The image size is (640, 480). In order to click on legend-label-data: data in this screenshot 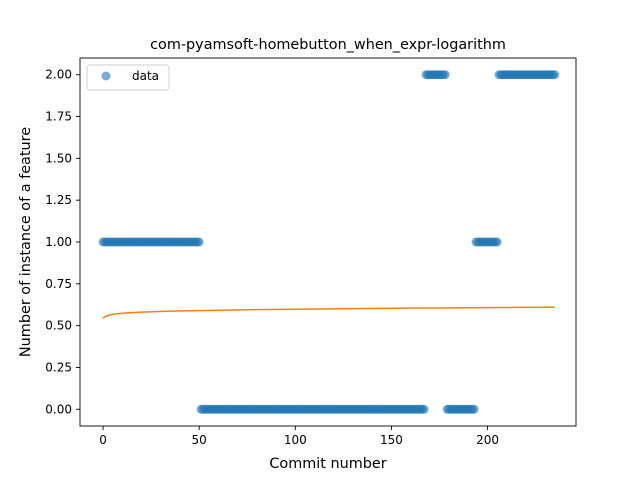, I will do `click(145, 76)`.